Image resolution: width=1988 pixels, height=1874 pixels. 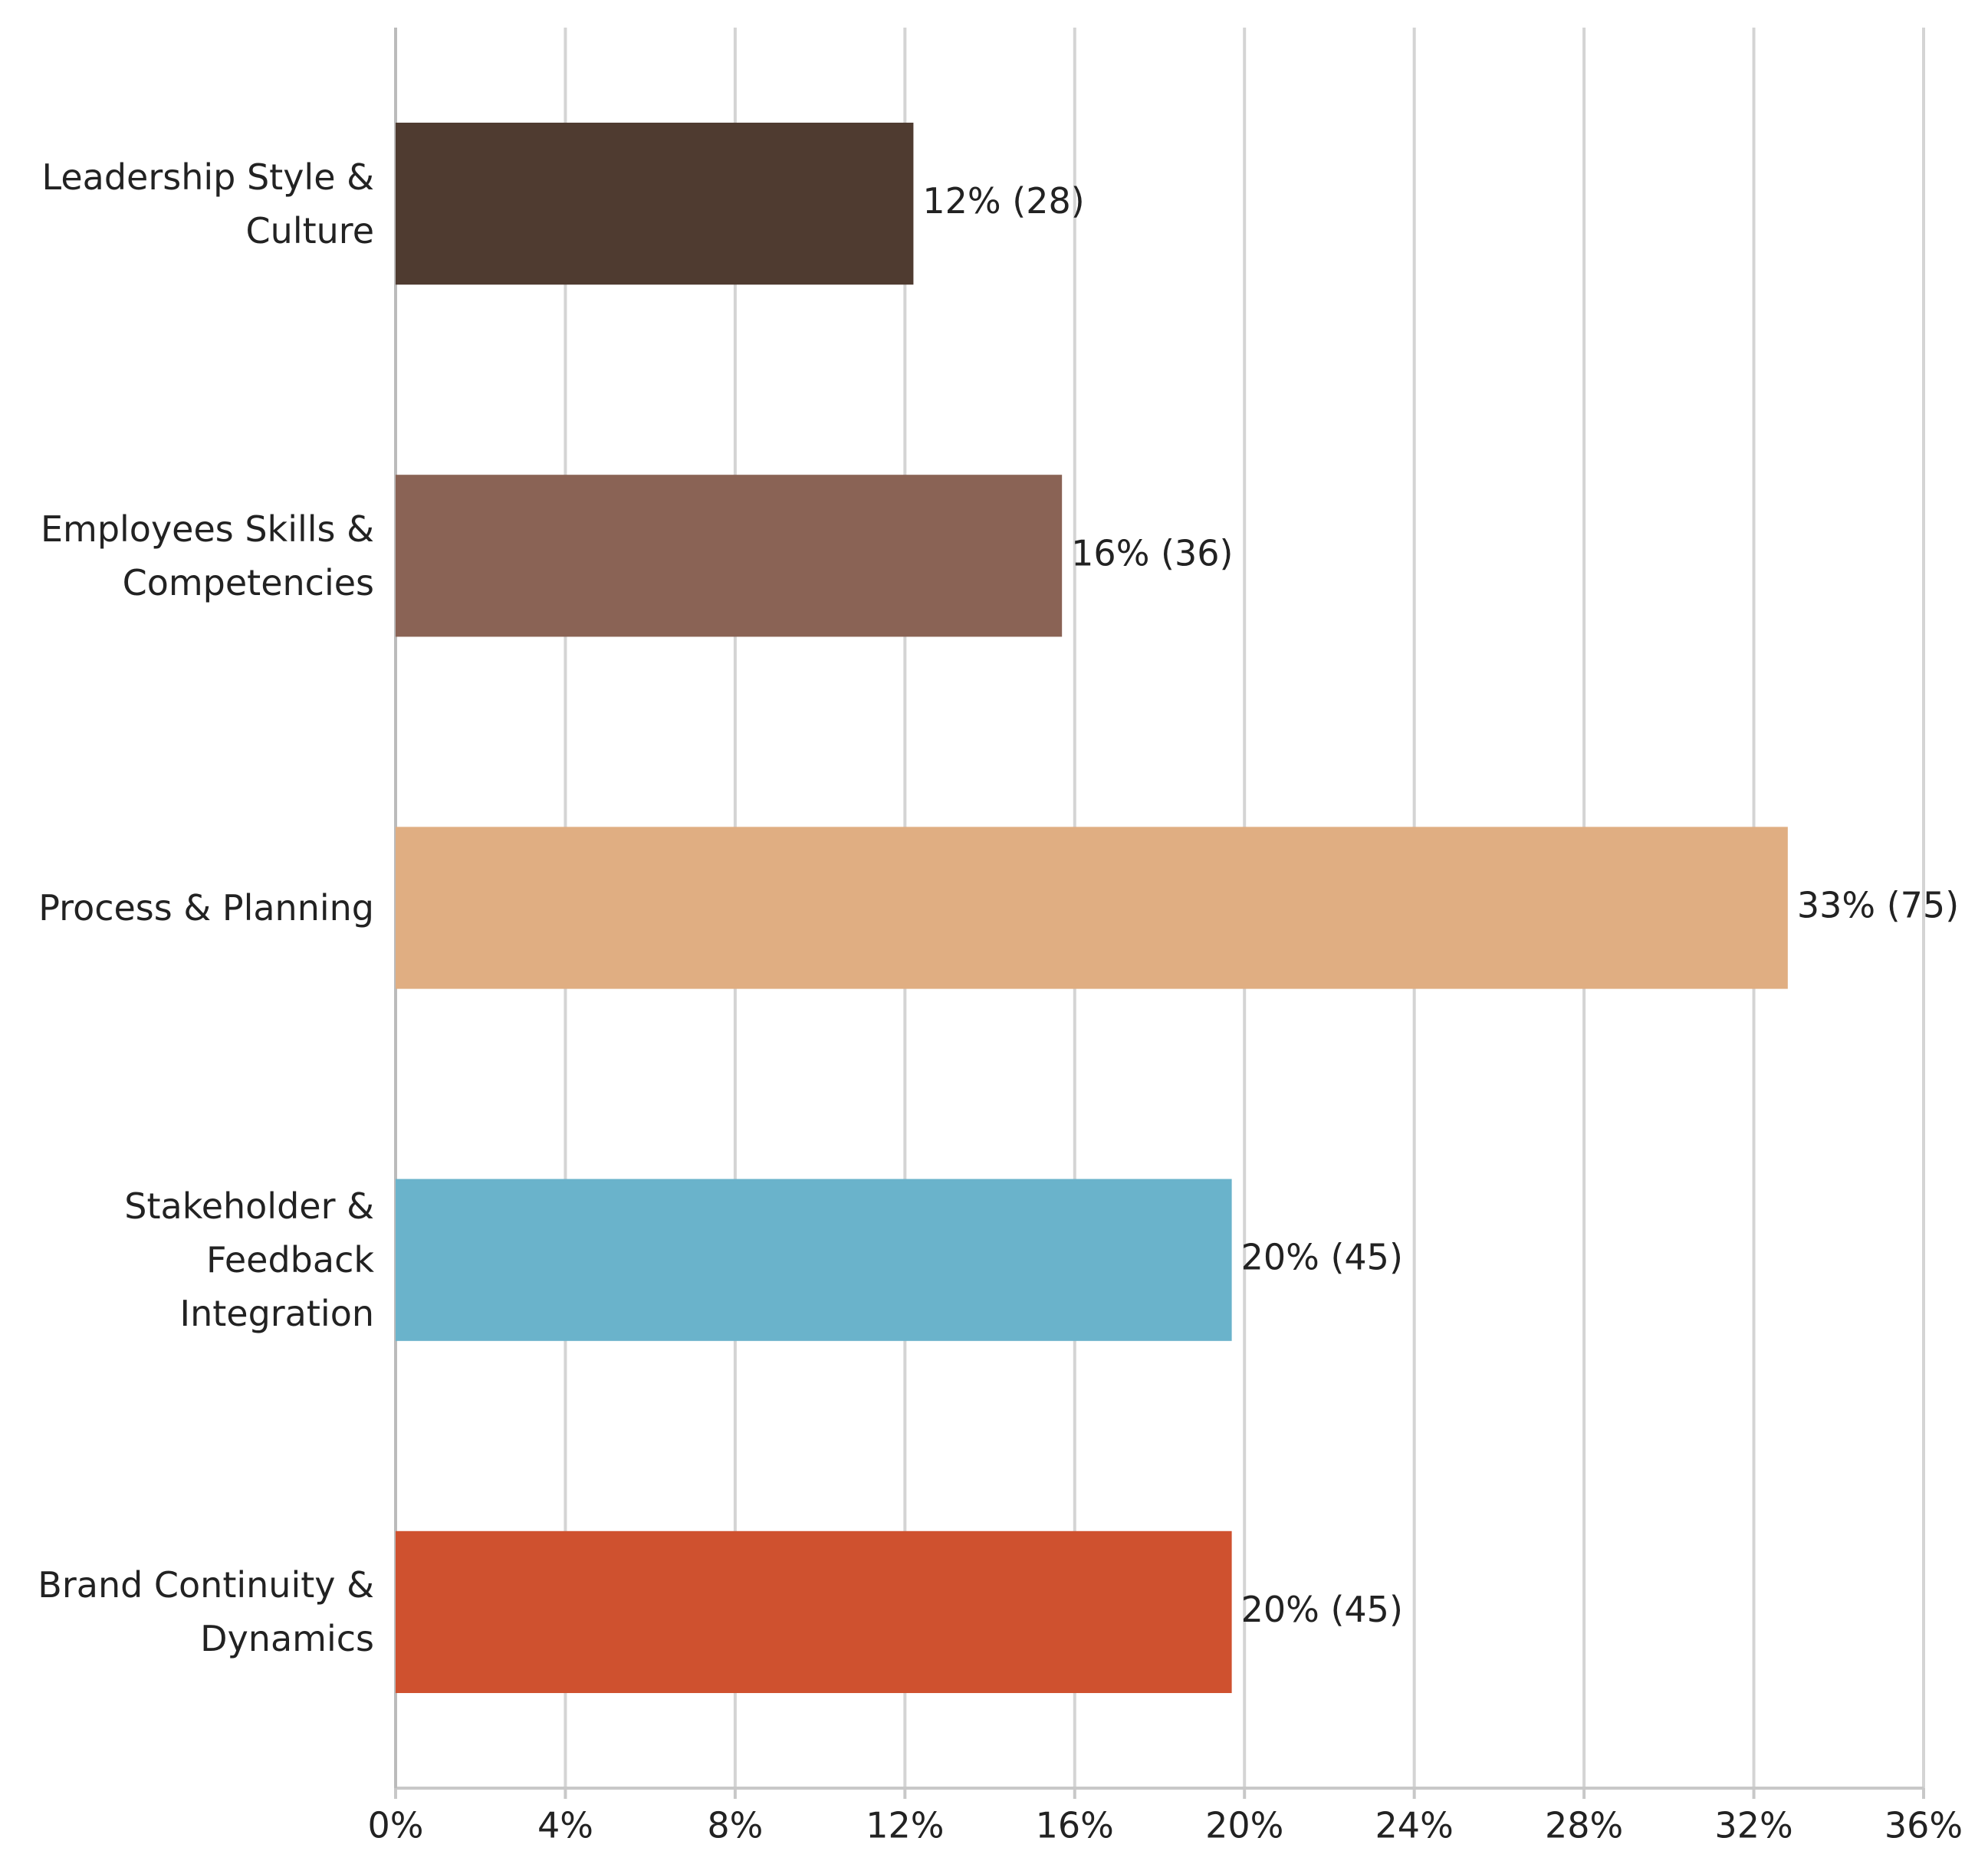 What do you see at coordinates (206, 1612) in the screenshot?
I see `y-tick-label: Brand Continuity & Dynamics` at bounding box center [206, 1612].